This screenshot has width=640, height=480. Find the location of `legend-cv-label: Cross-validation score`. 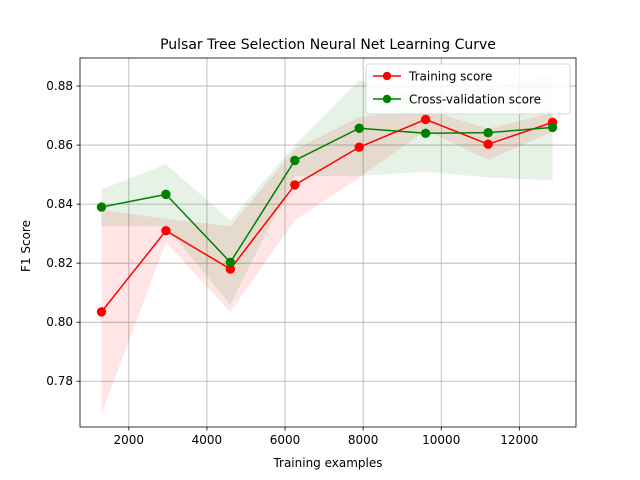

legend-cv-label: Cross-validation score is located at coordinates (475, 100).